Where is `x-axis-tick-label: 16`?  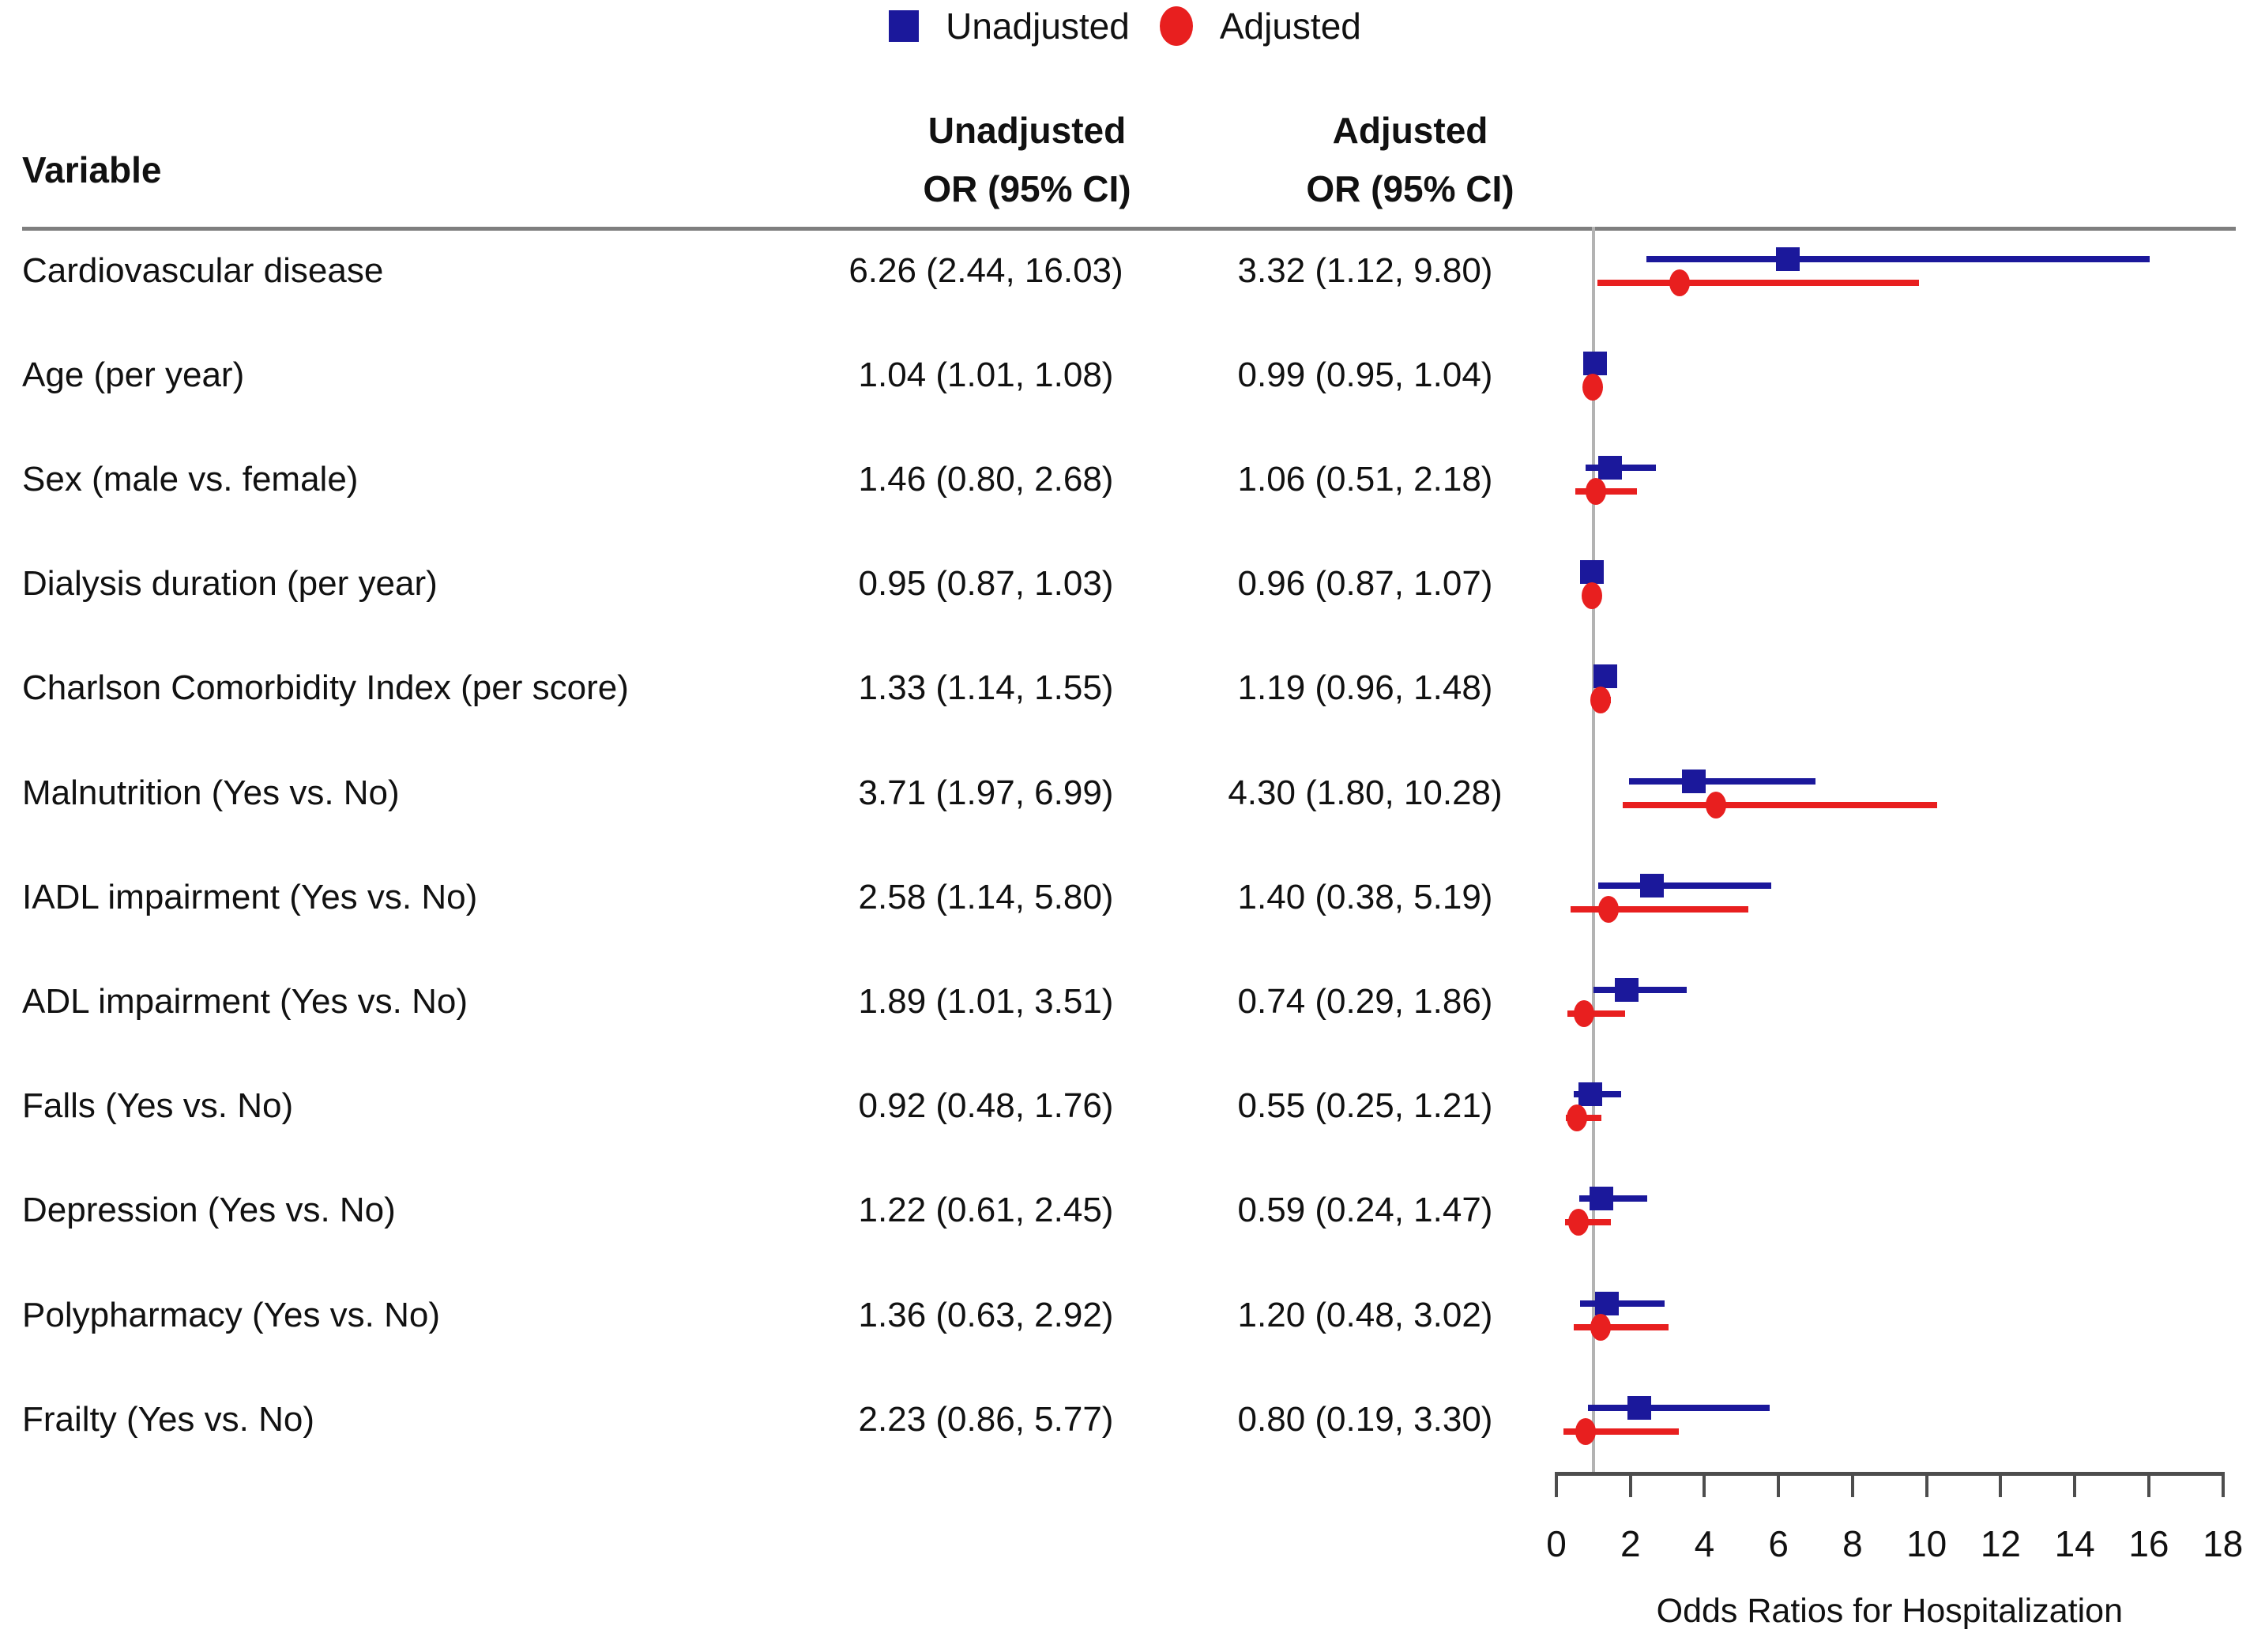
x-axis-tick-label: 16 is located at coordinates (2148, 1543).